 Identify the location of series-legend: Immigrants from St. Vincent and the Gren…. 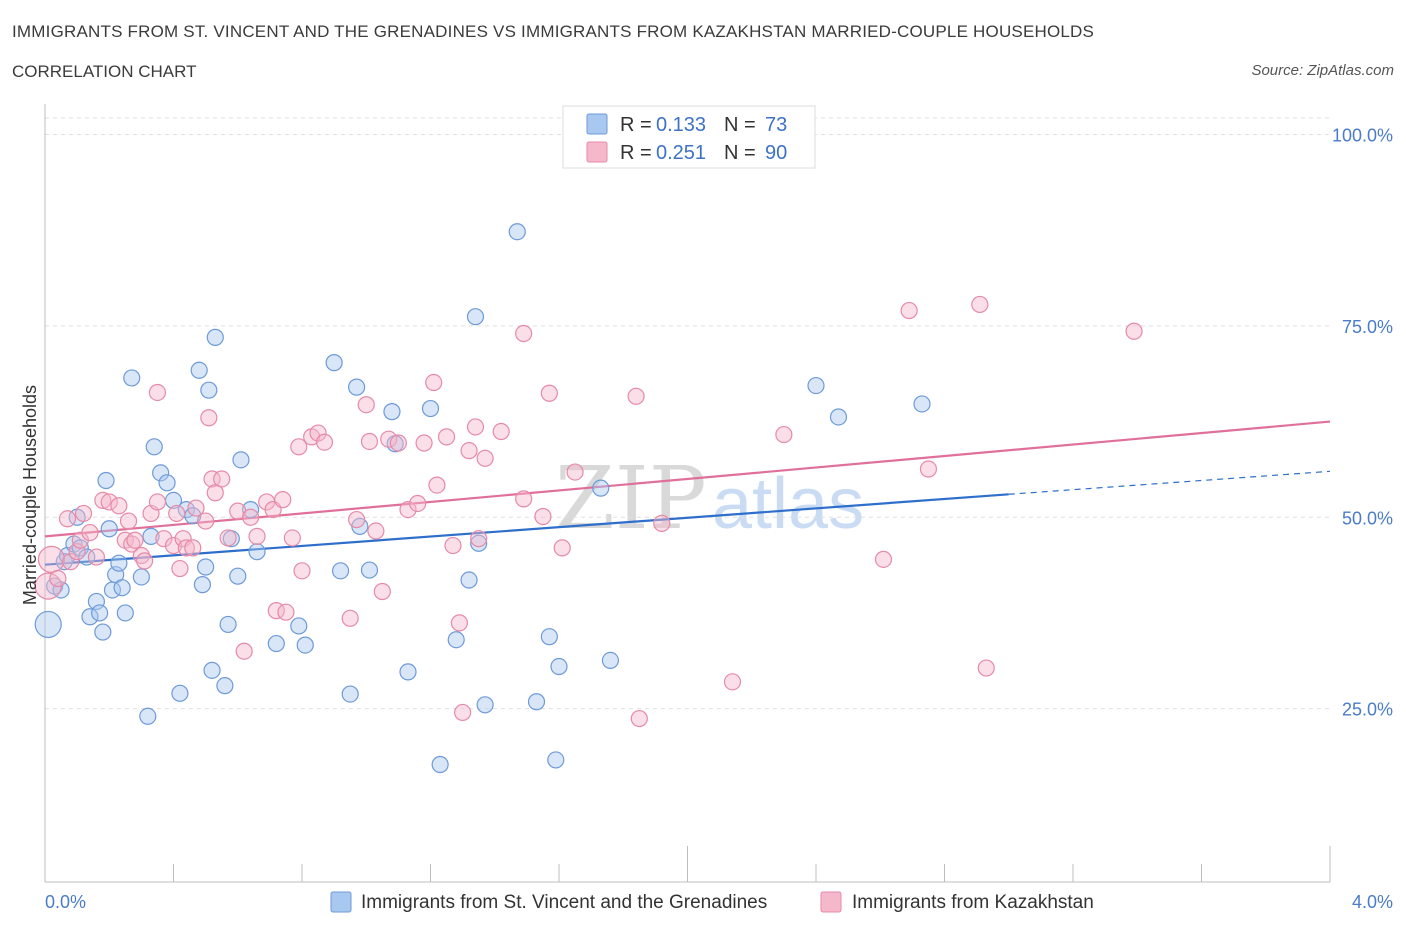
(712, 902).